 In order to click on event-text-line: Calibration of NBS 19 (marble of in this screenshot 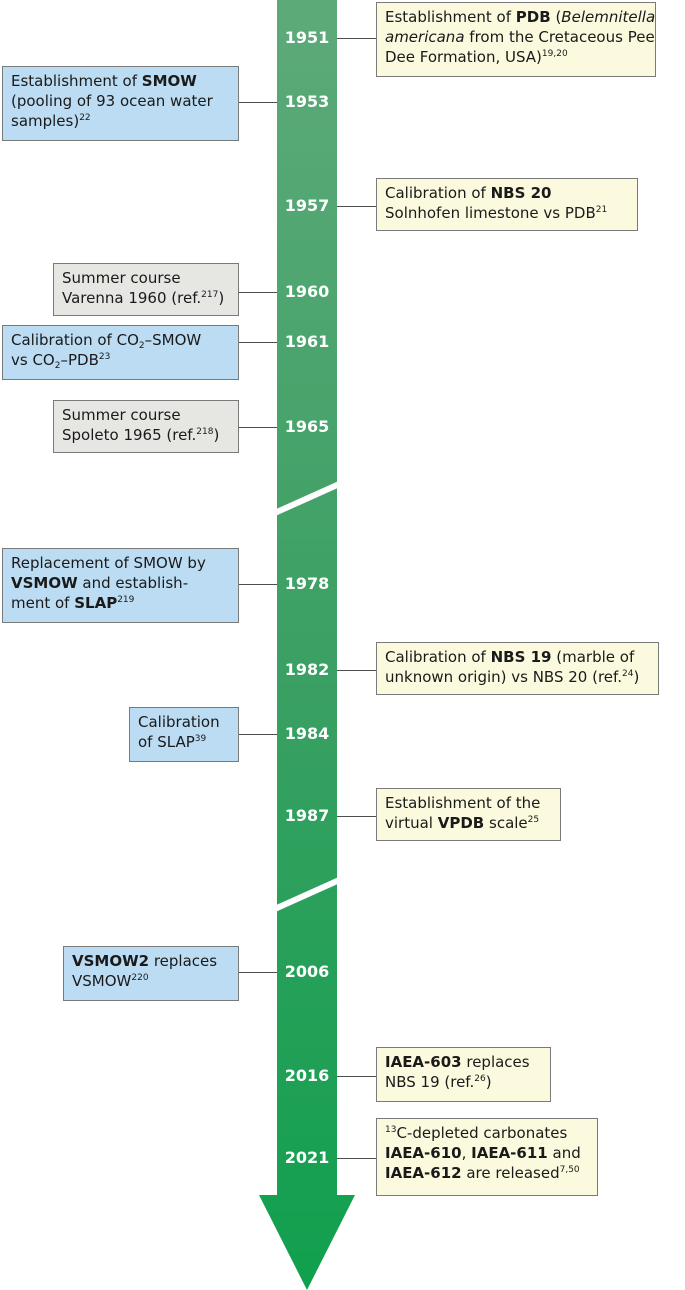, I will do `click(517, 657)`.